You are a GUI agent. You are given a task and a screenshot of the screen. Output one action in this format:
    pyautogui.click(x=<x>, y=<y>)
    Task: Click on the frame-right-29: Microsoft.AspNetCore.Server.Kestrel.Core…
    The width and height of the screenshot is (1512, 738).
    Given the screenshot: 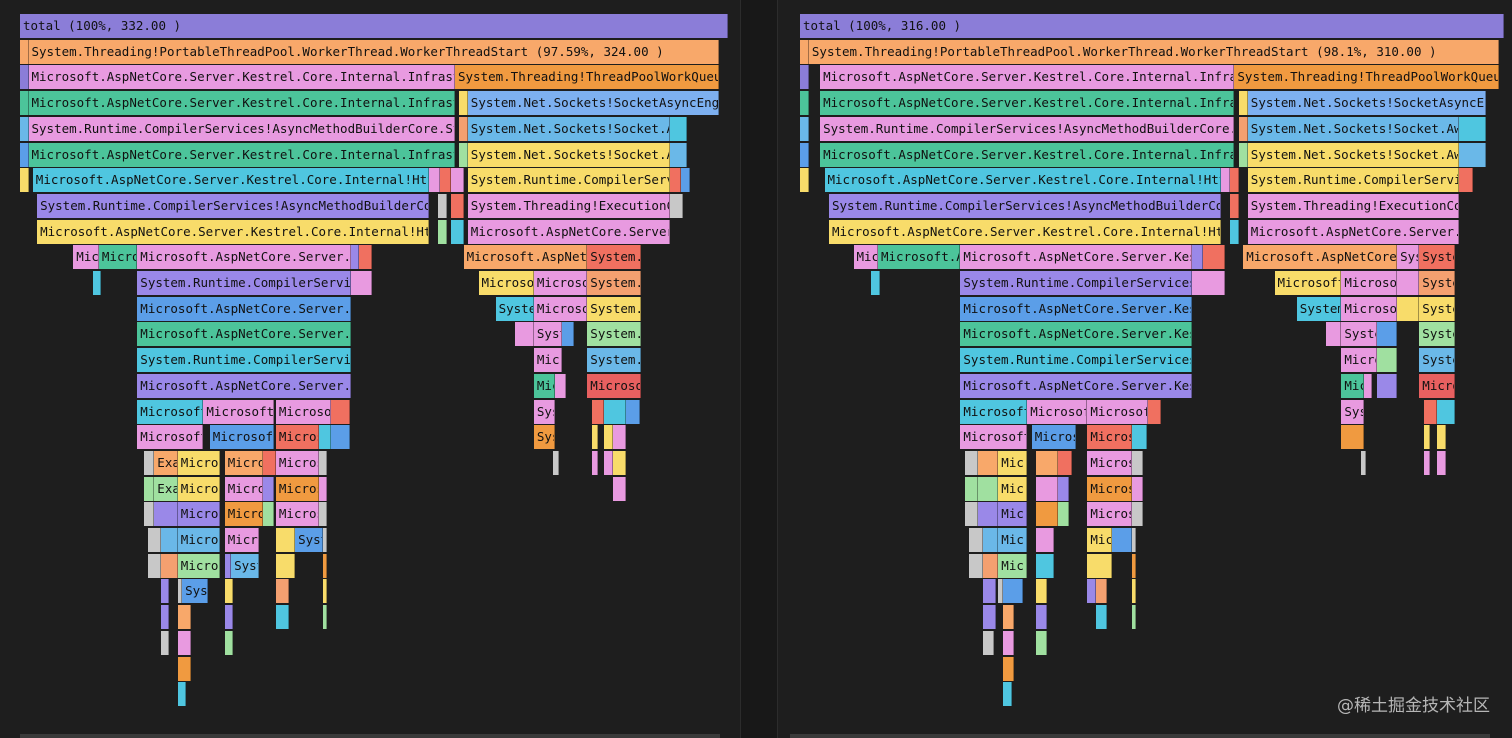 What is the action you would take?
    pyautogui.click(x=1025, y=231)
    